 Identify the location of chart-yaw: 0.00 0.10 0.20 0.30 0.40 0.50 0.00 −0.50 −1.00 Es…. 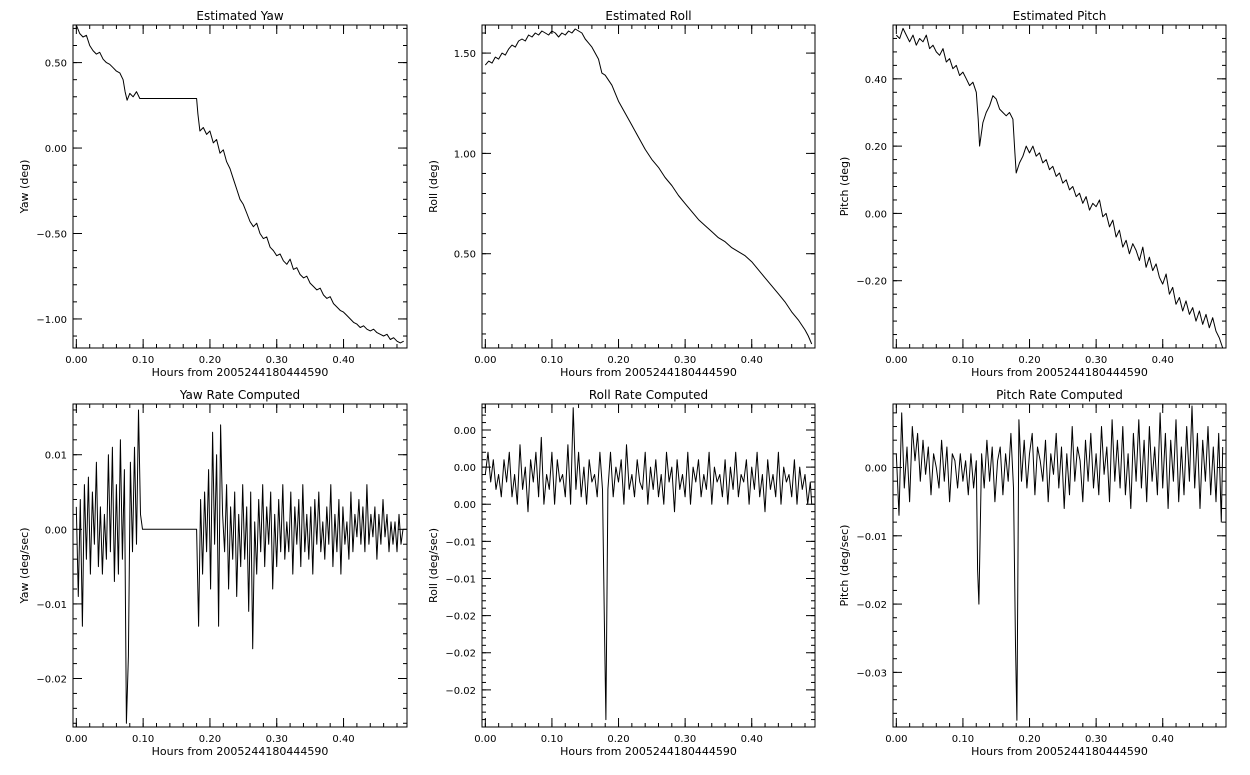
(213, 194).